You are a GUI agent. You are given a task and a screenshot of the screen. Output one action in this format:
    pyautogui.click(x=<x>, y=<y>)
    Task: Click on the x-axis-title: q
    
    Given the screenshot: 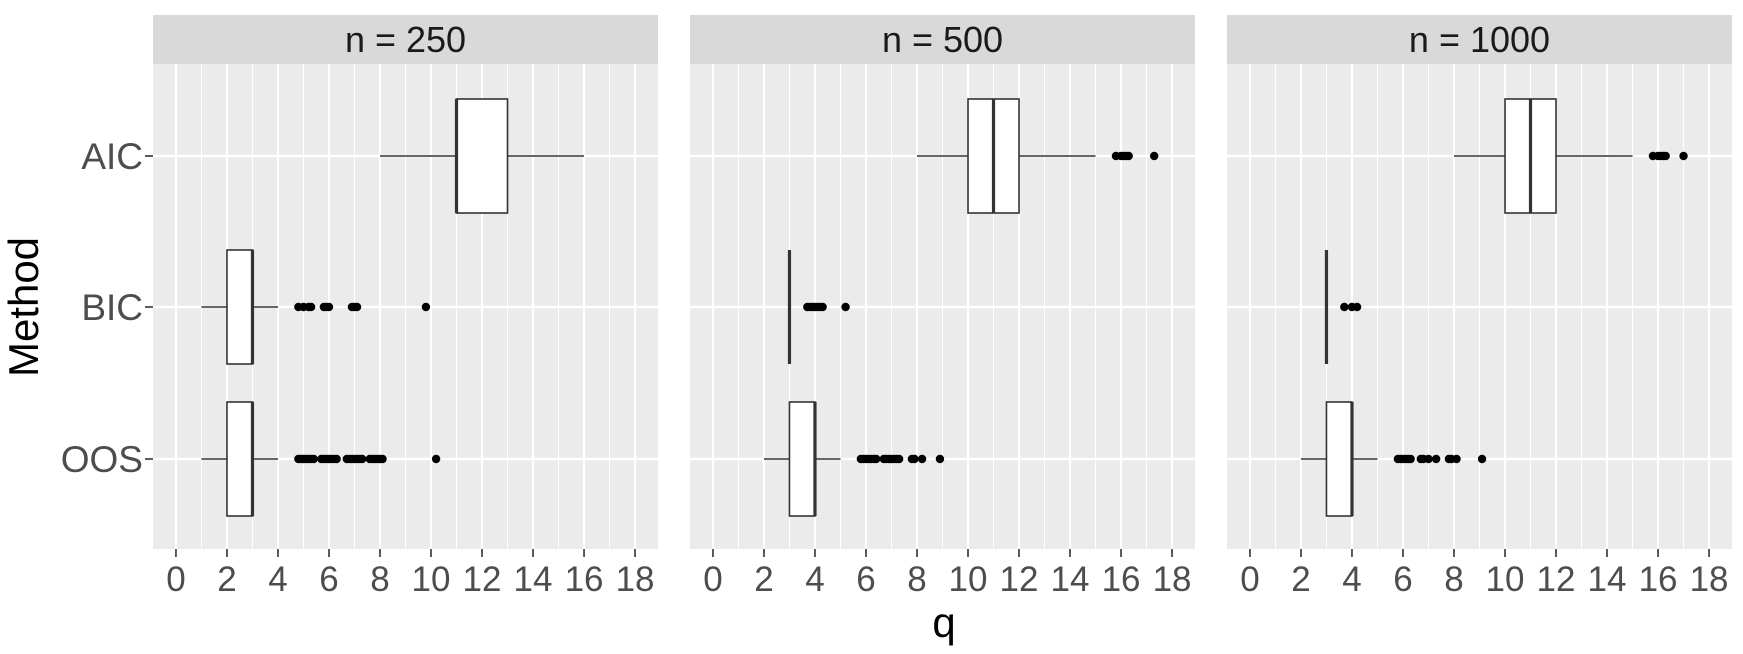 What is the action you would take?
    pyautogui.click(x=943, y=622)
    